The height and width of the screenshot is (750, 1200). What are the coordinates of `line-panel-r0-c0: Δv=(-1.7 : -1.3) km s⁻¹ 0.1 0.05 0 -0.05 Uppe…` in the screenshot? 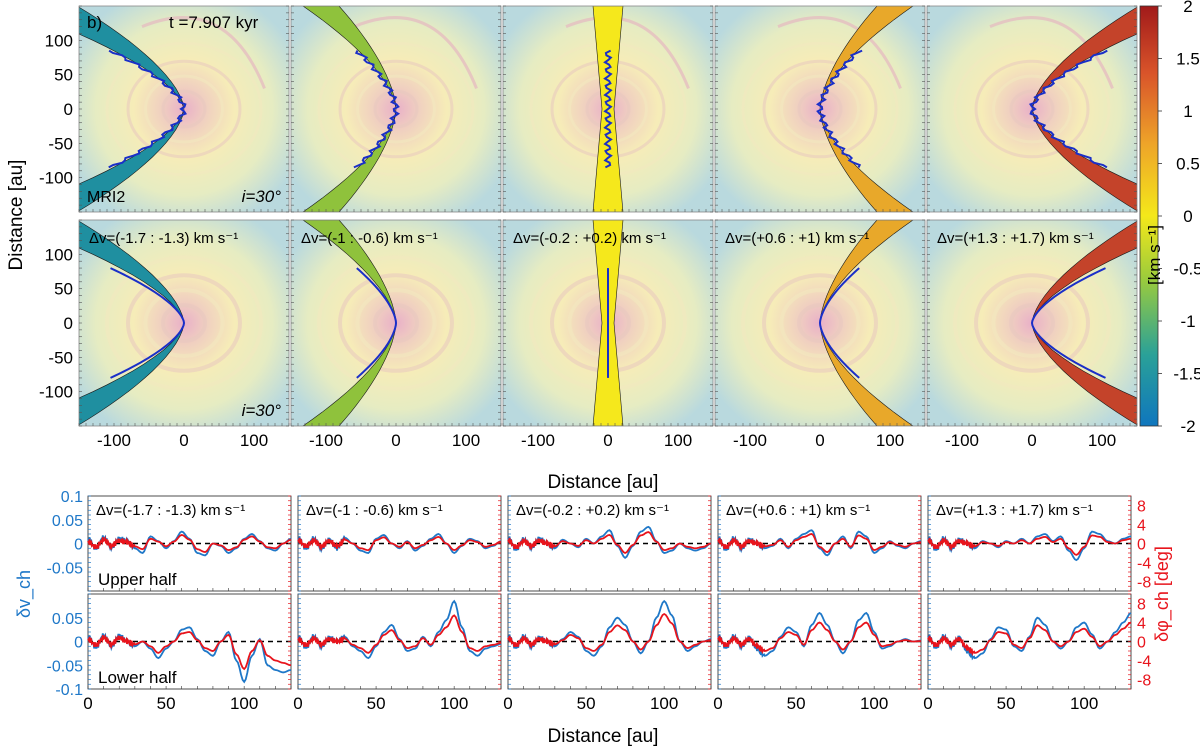 It's located at (169, 540).